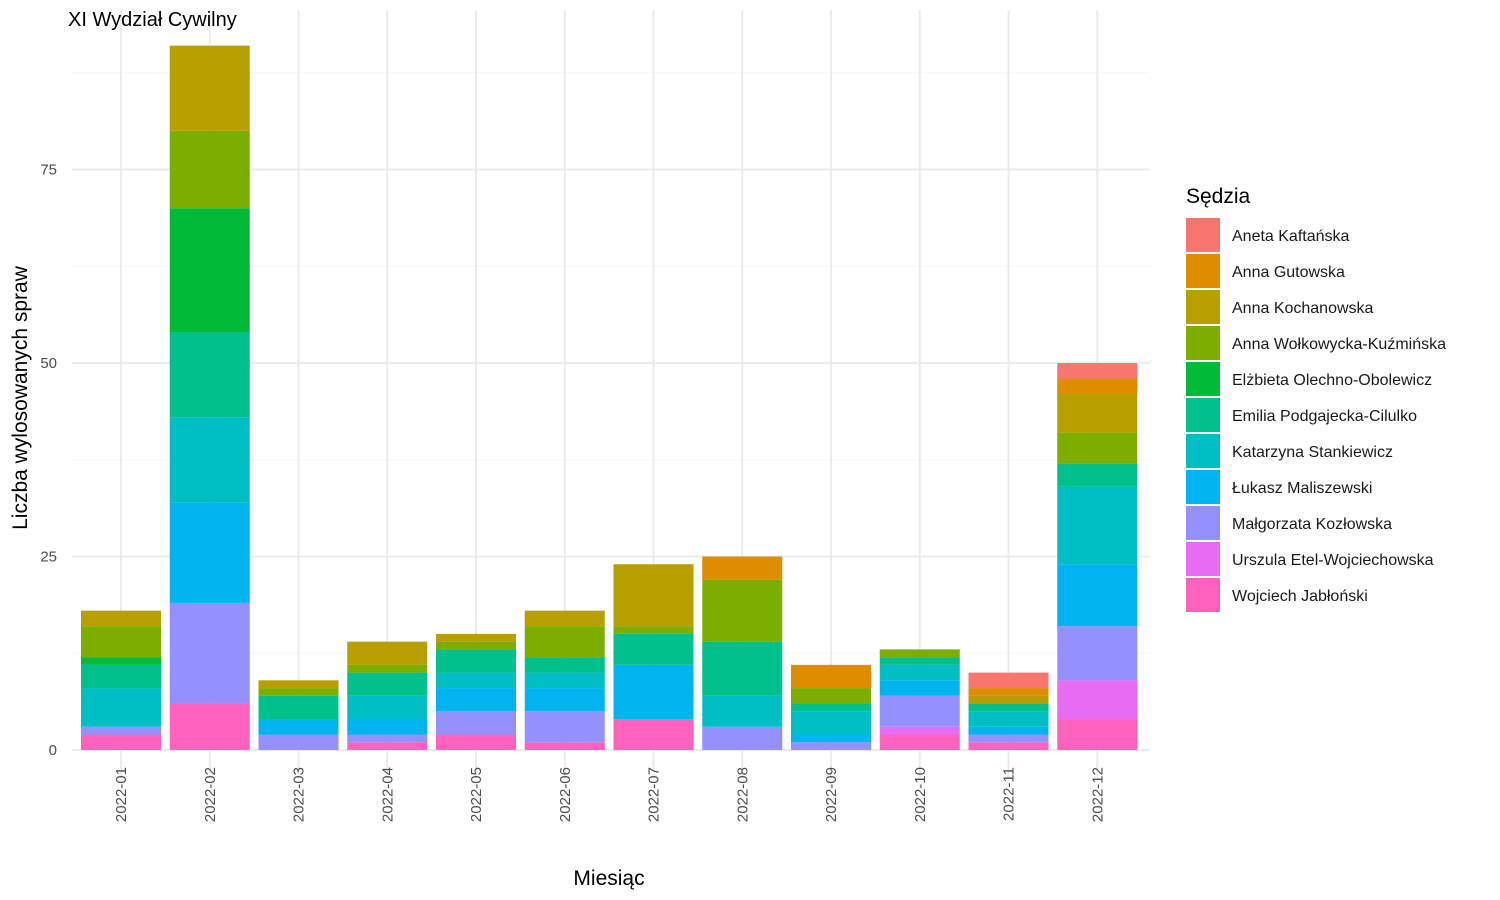 Image resolution: width=1500 pixels, height=900 pixels. Describe the element at coordinates (1288, 272) in the screenshot. I see `legend-label: Anna Gutowska` at that location.